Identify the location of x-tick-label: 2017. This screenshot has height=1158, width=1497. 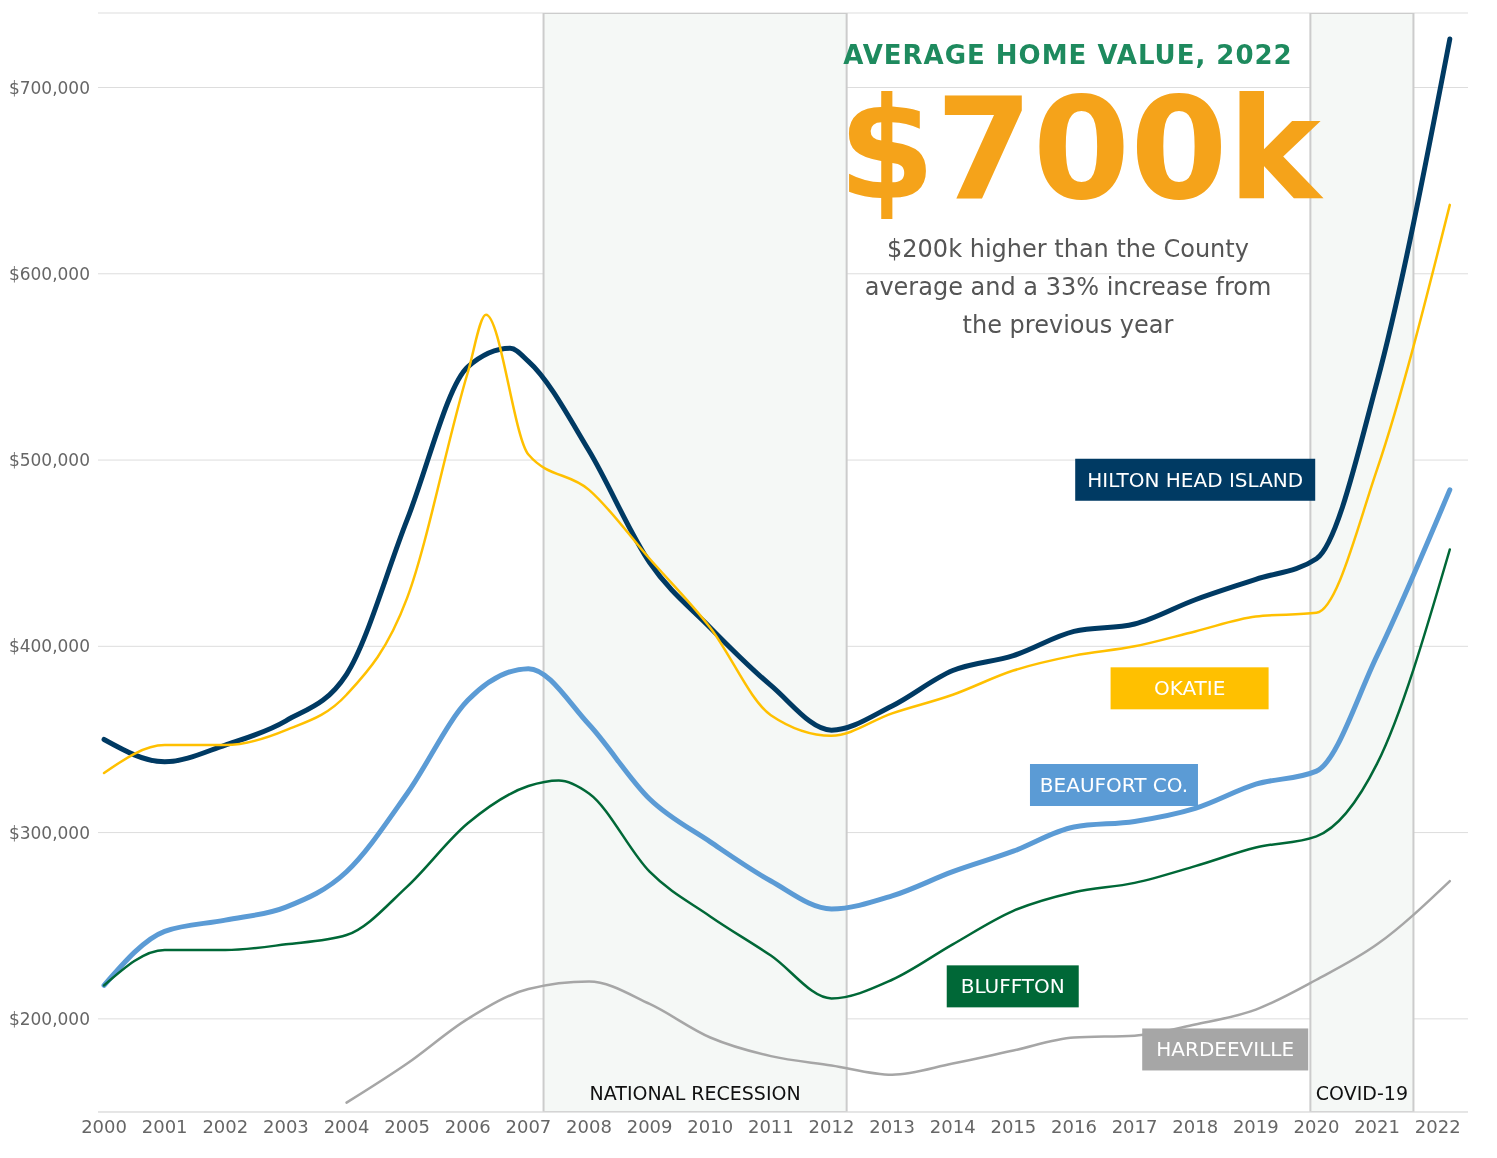
(1134, 1126).